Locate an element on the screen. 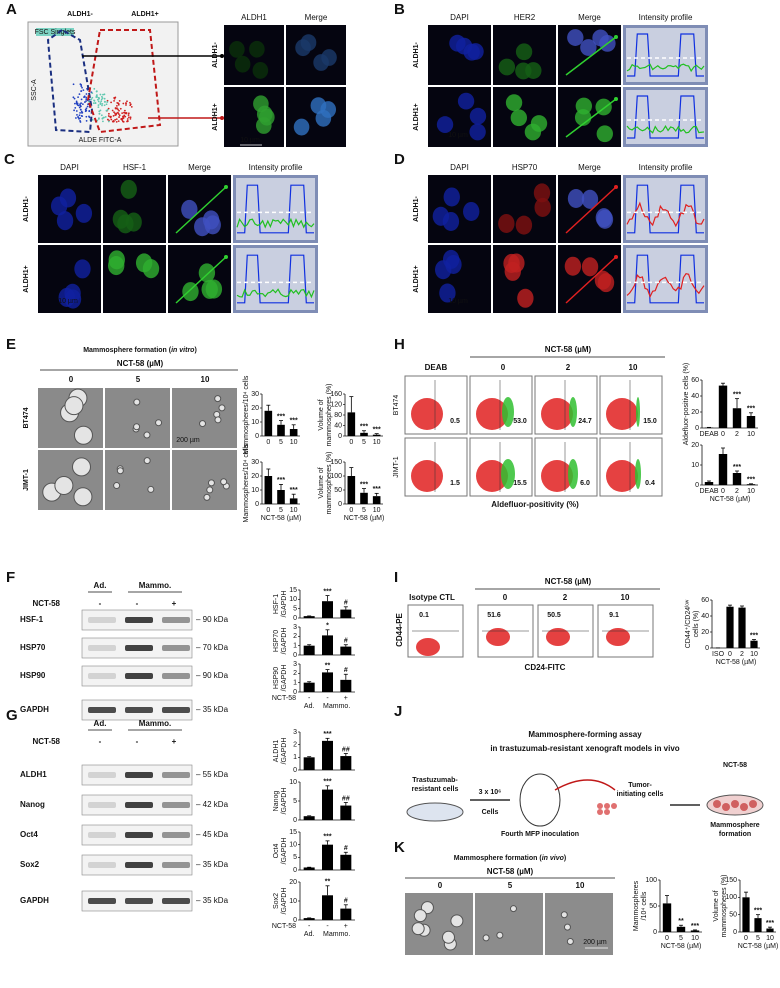 The height and width of the screenshot is (988, 780). gate-label: ALDH1- is located at coordinates (80, 14).